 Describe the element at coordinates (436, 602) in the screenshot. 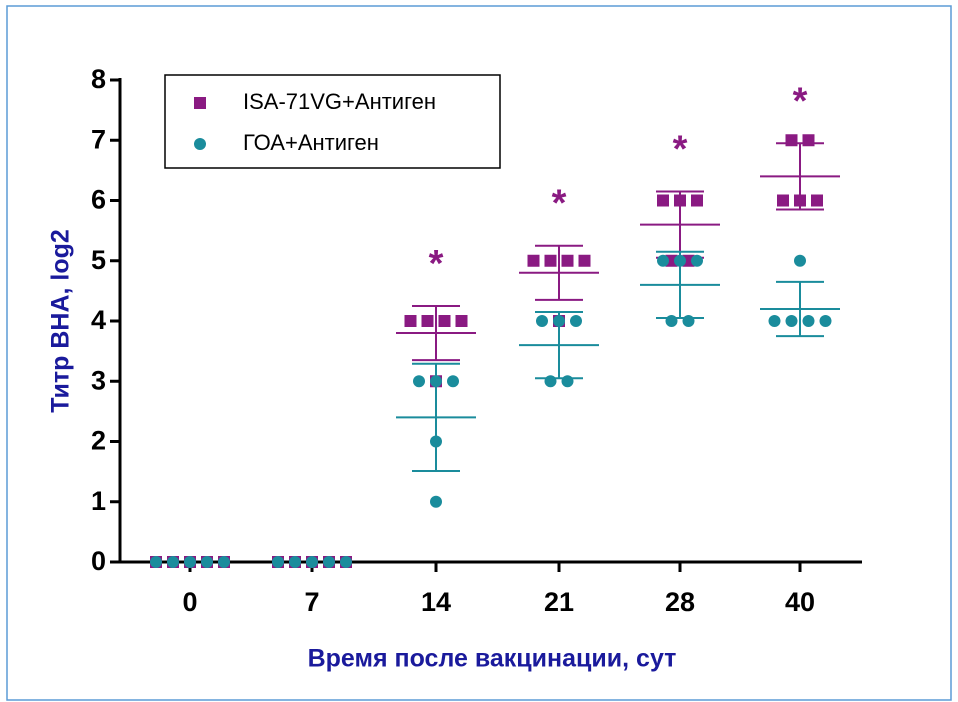

I see `x-tick-label: 14` at that location.